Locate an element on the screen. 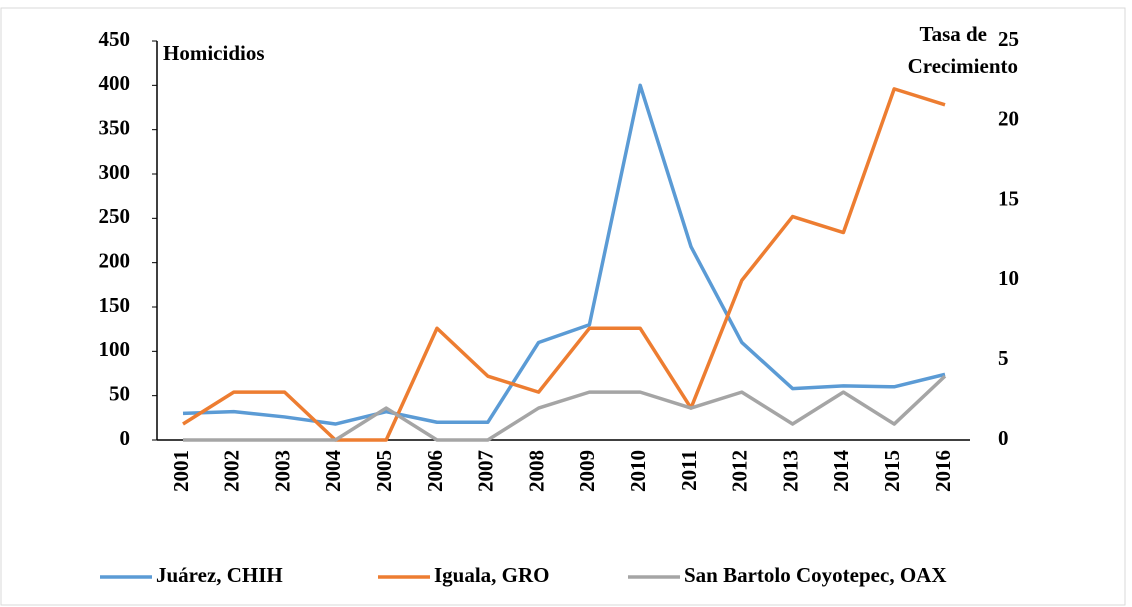  x-tick-label: 2015 is located at coordinates (892, 471).